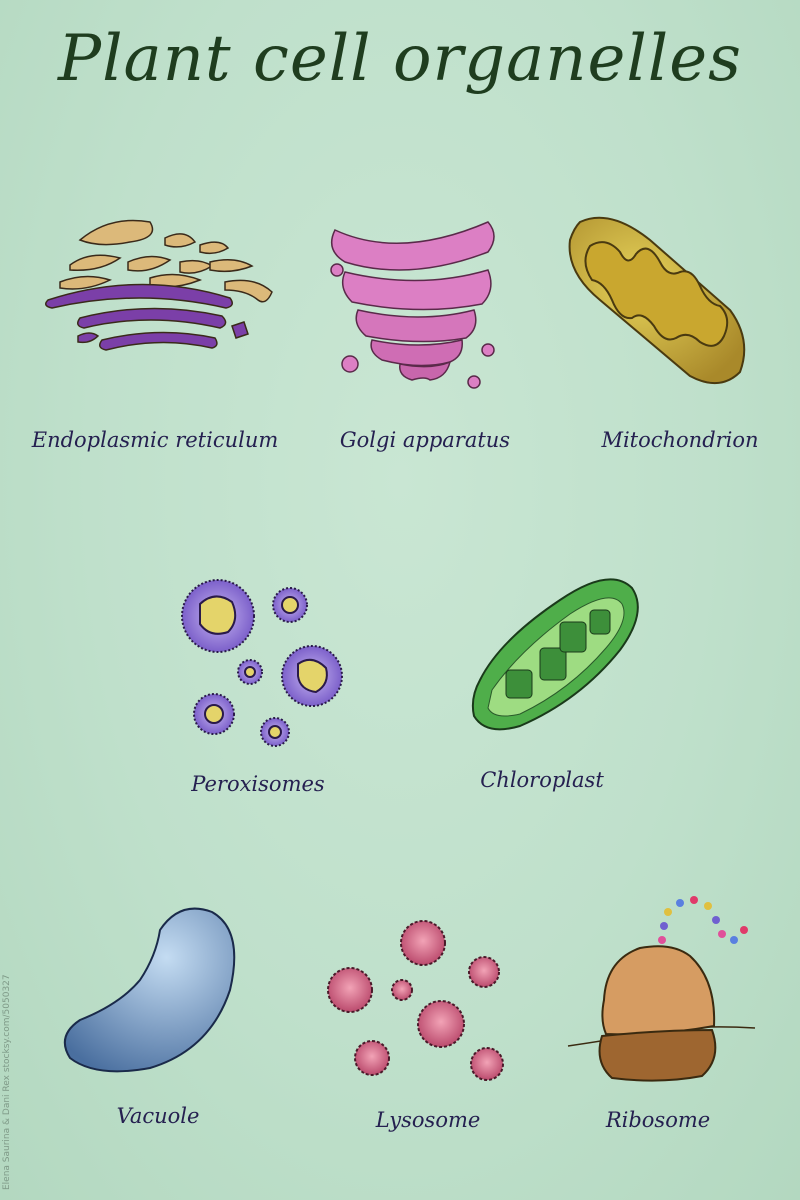 The width and height of the screenshot is (800, 1200). What do you see at coordinates (400, 59) in the screenshot?
I see `page-title: Plant cell organelles` at bounding box center [400, 59].